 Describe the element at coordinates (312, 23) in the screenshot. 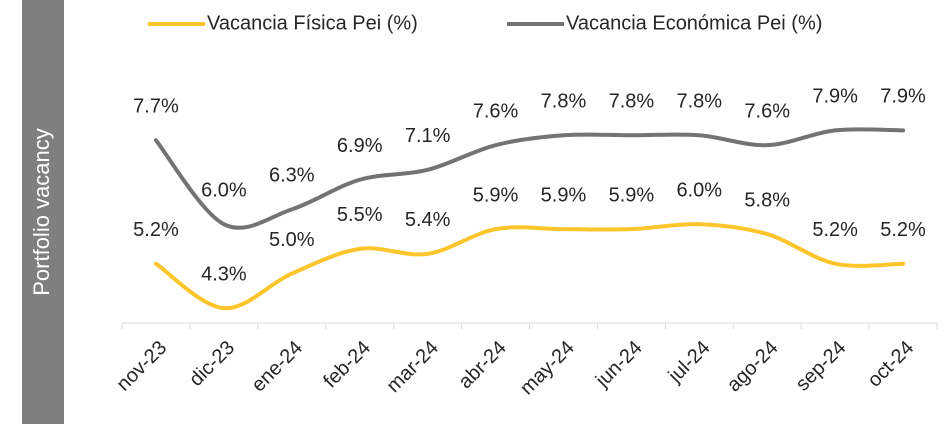

I see `legend-label: Vacancia Física Pei (%)` at that location.